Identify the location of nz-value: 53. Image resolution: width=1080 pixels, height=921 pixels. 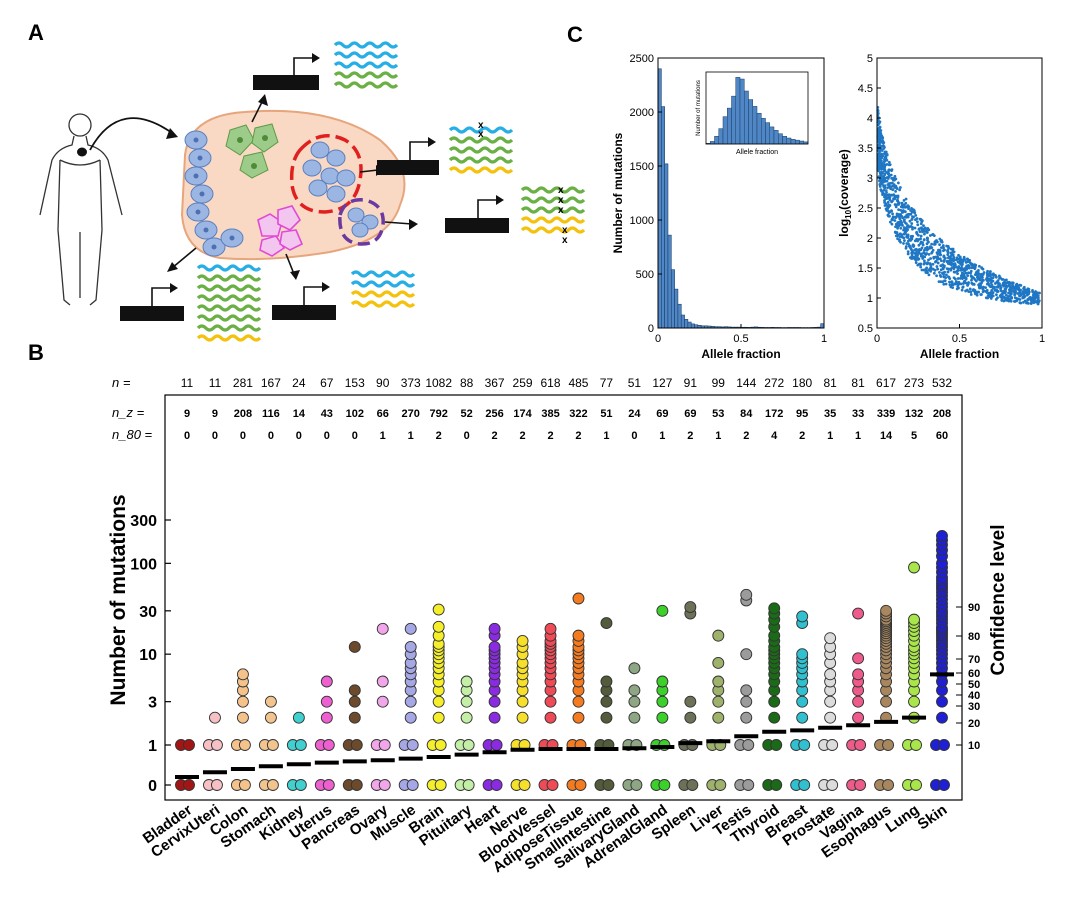
(718, 414).